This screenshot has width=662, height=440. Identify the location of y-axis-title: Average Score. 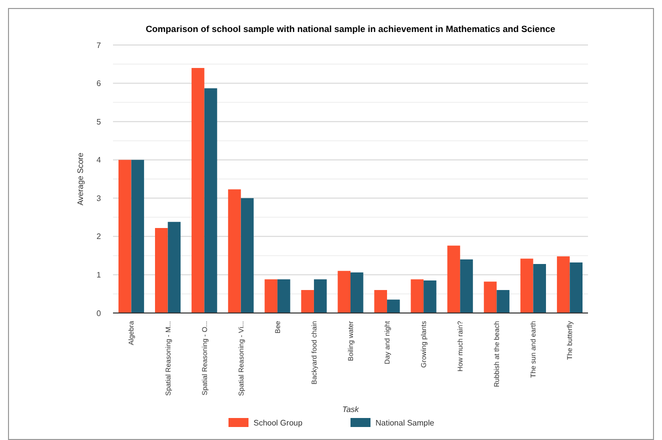
(80, 179).